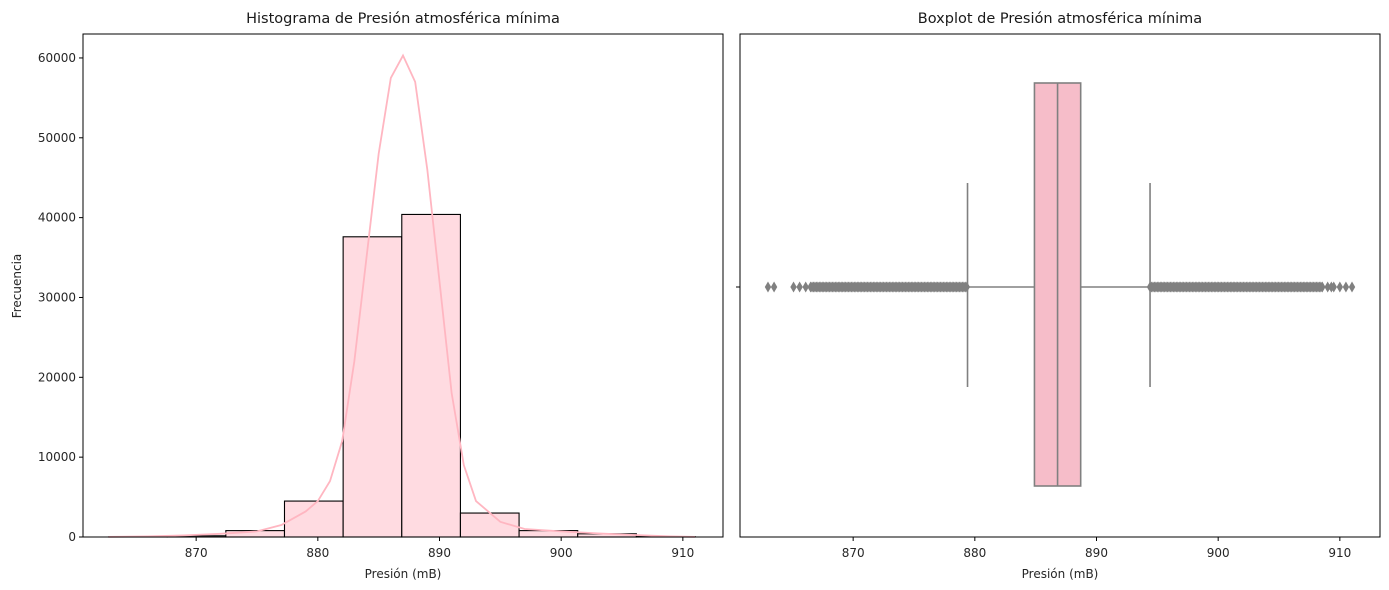 This screenshot has height=590, width=1389. I want to click on boxplot-body, so click(1058, 284).